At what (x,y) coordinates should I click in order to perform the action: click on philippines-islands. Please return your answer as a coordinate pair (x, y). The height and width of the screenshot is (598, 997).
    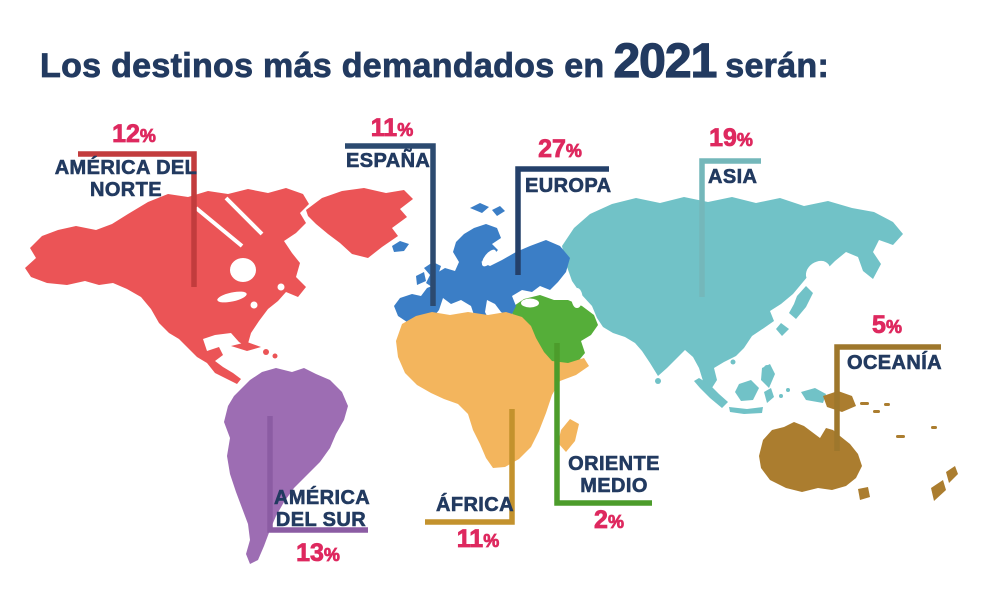
    Looking at the image, I should click on (768, 376).